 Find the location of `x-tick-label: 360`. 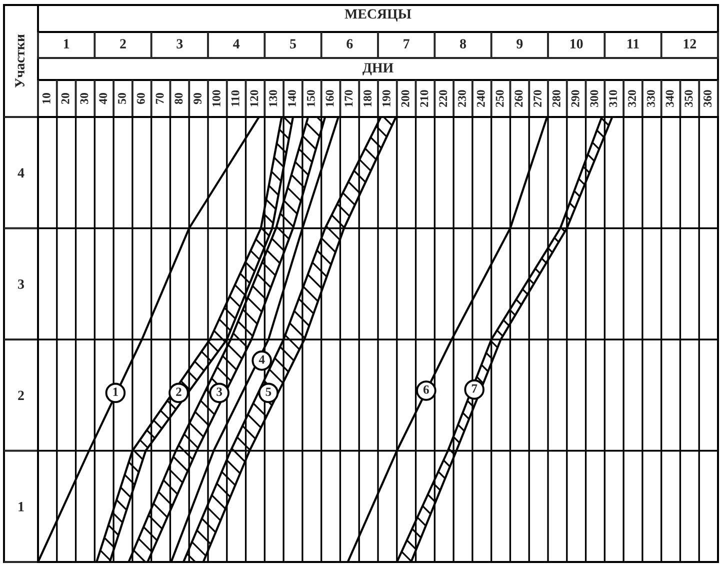

x-tick-label: 360 is located at coordinates (708, 98).